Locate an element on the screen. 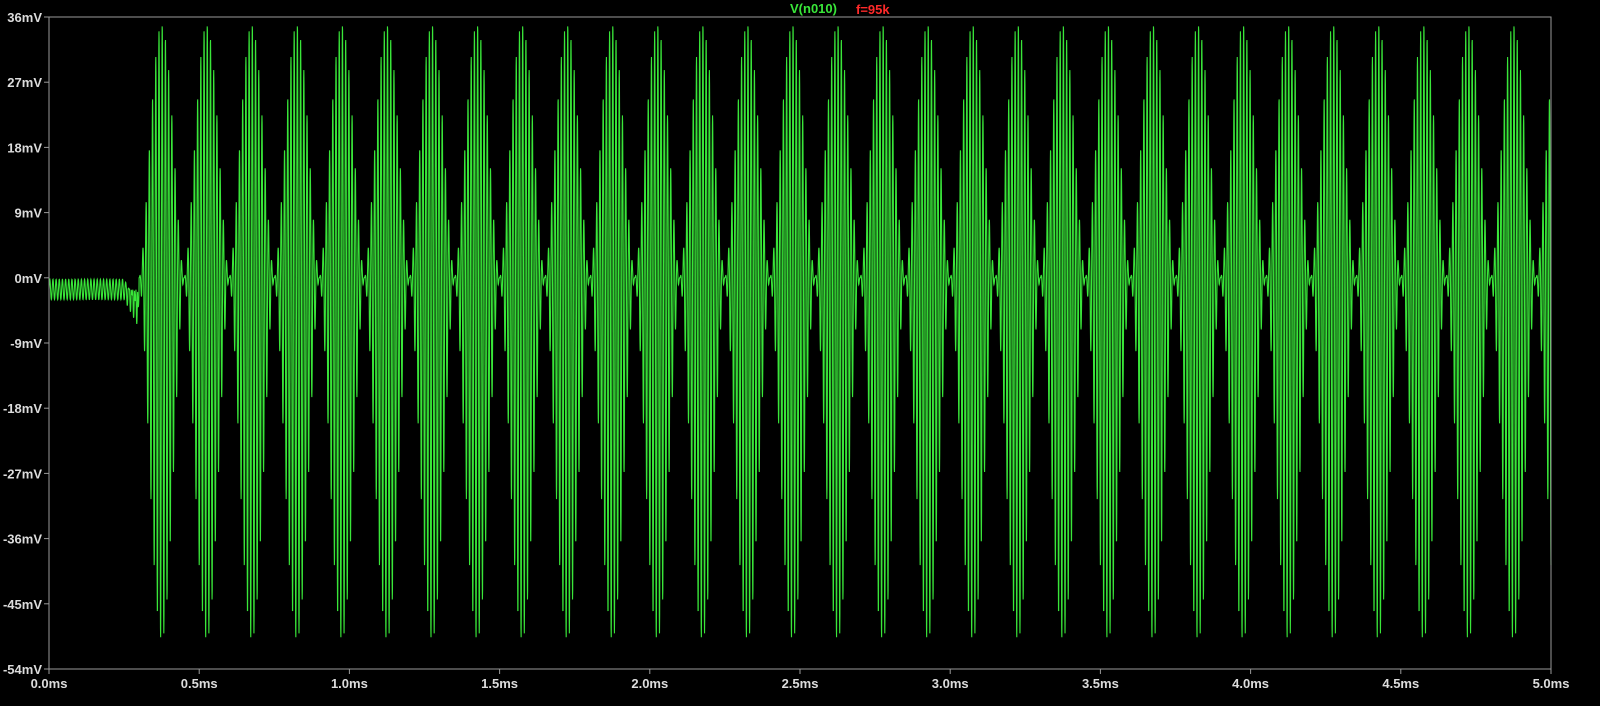 The height and width of the screenshot is (706, 1600). y-tick-label: 0mV is located at coordinates (29, 278).